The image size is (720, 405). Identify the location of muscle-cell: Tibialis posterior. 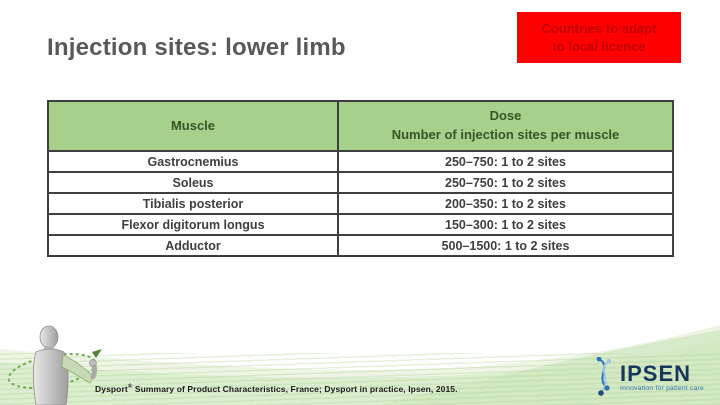
(193, 203).